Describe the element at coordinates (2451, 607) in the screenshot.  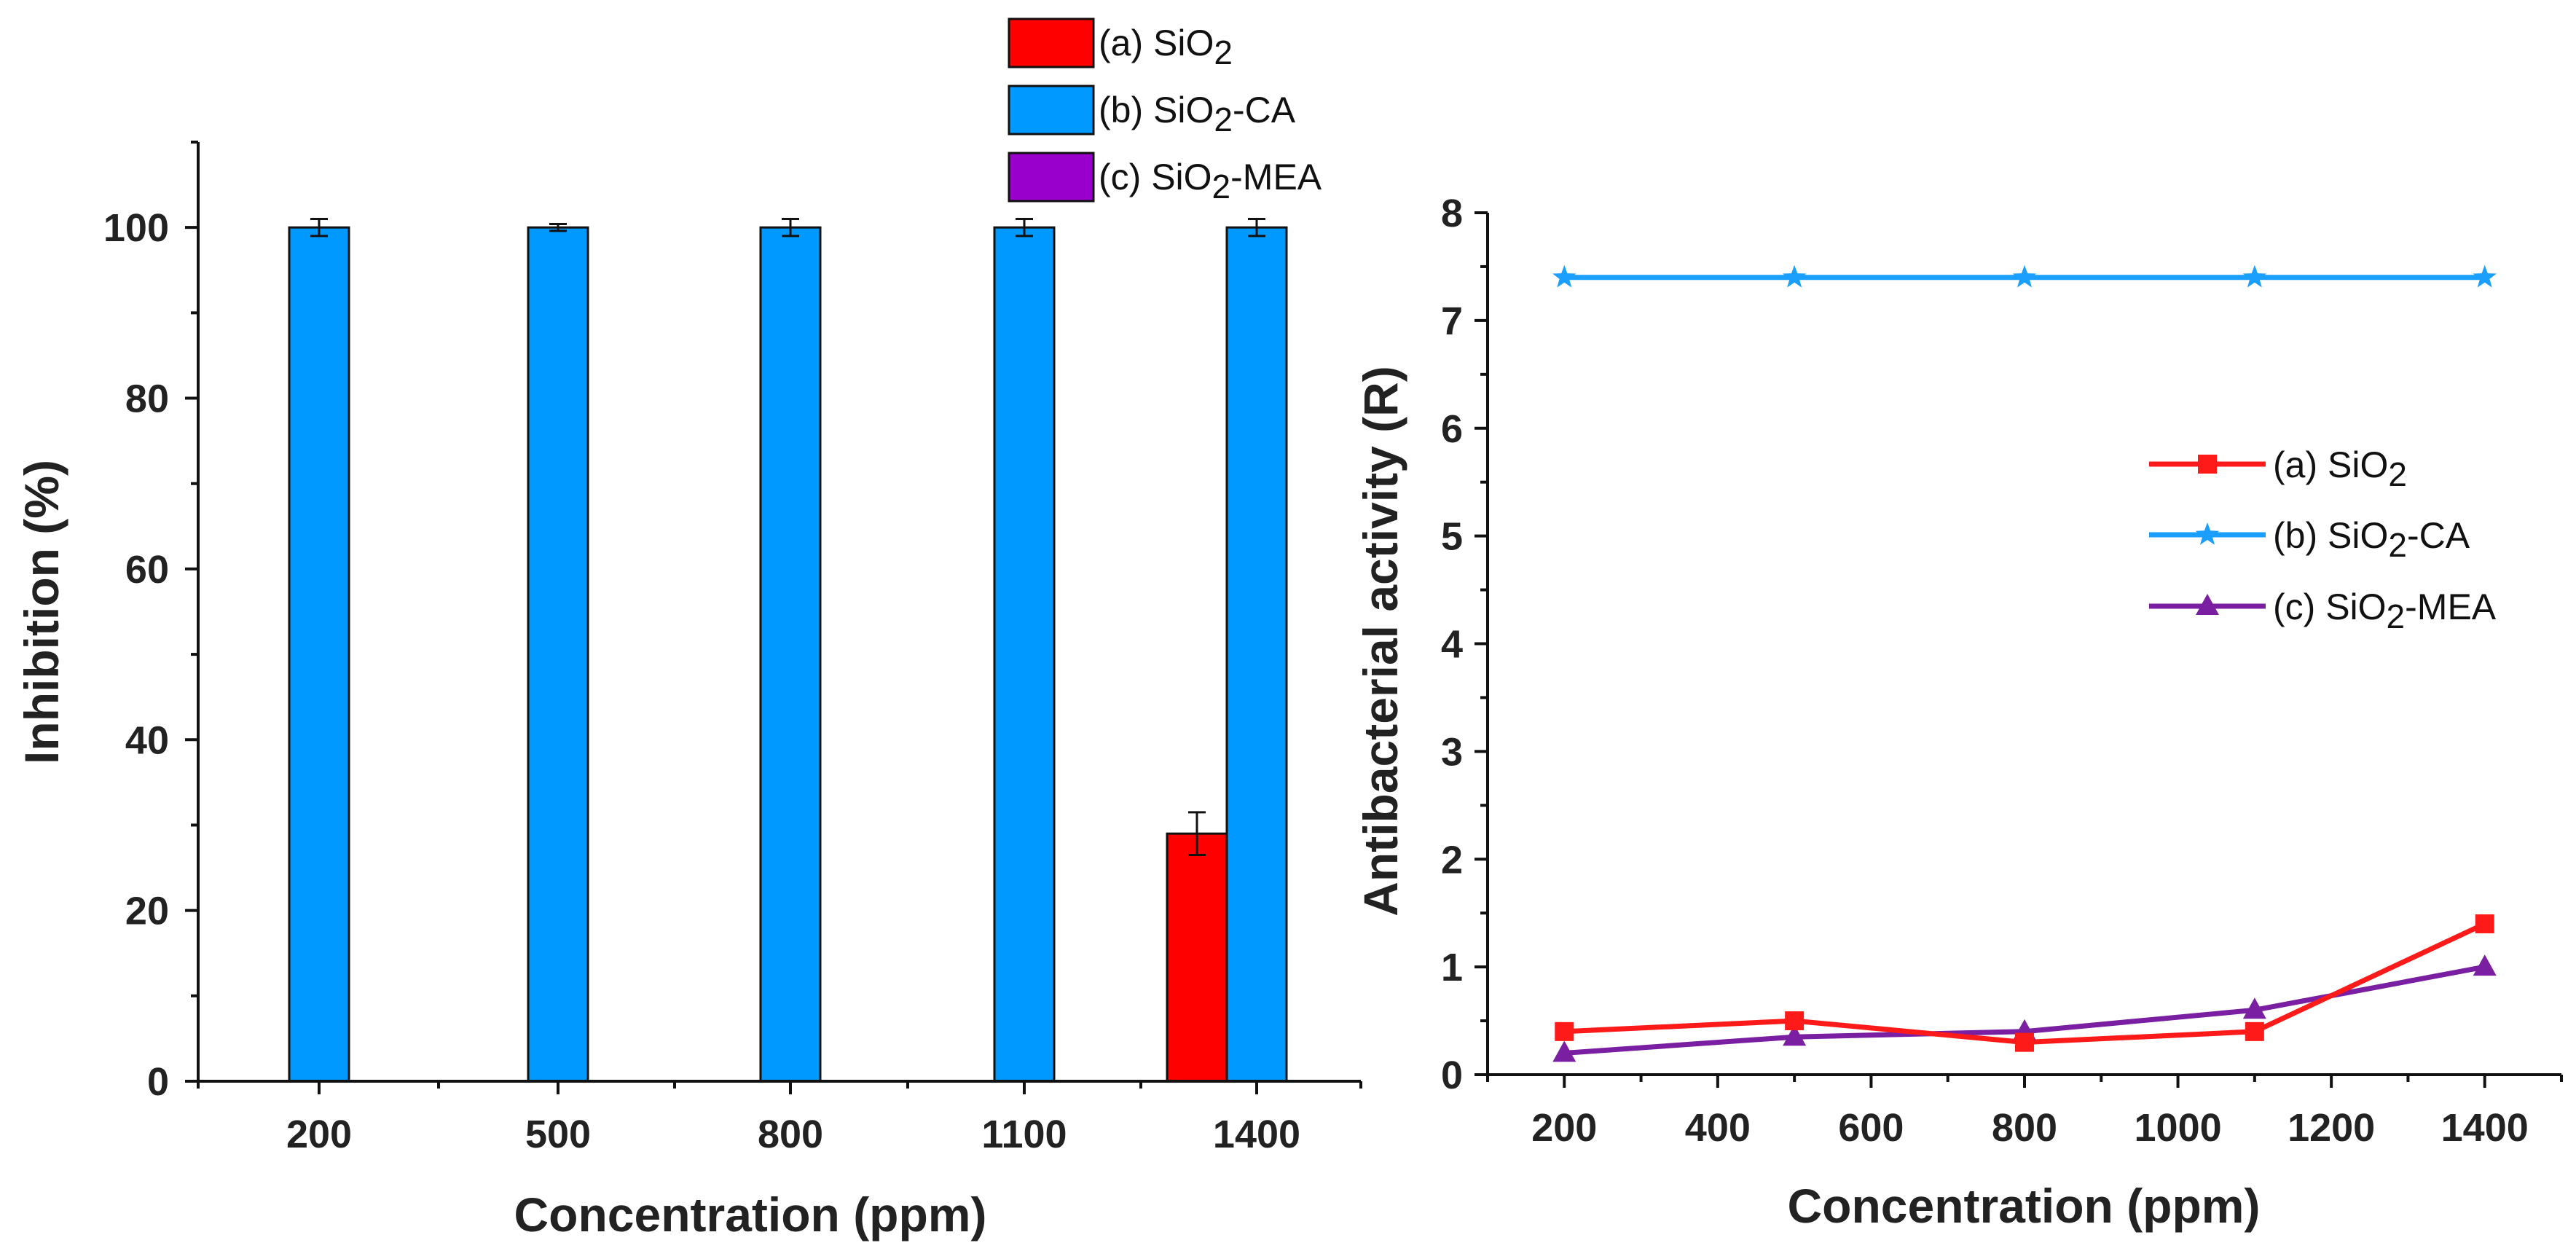
I see `line-legend-label-suffix: -MEA` at that location.